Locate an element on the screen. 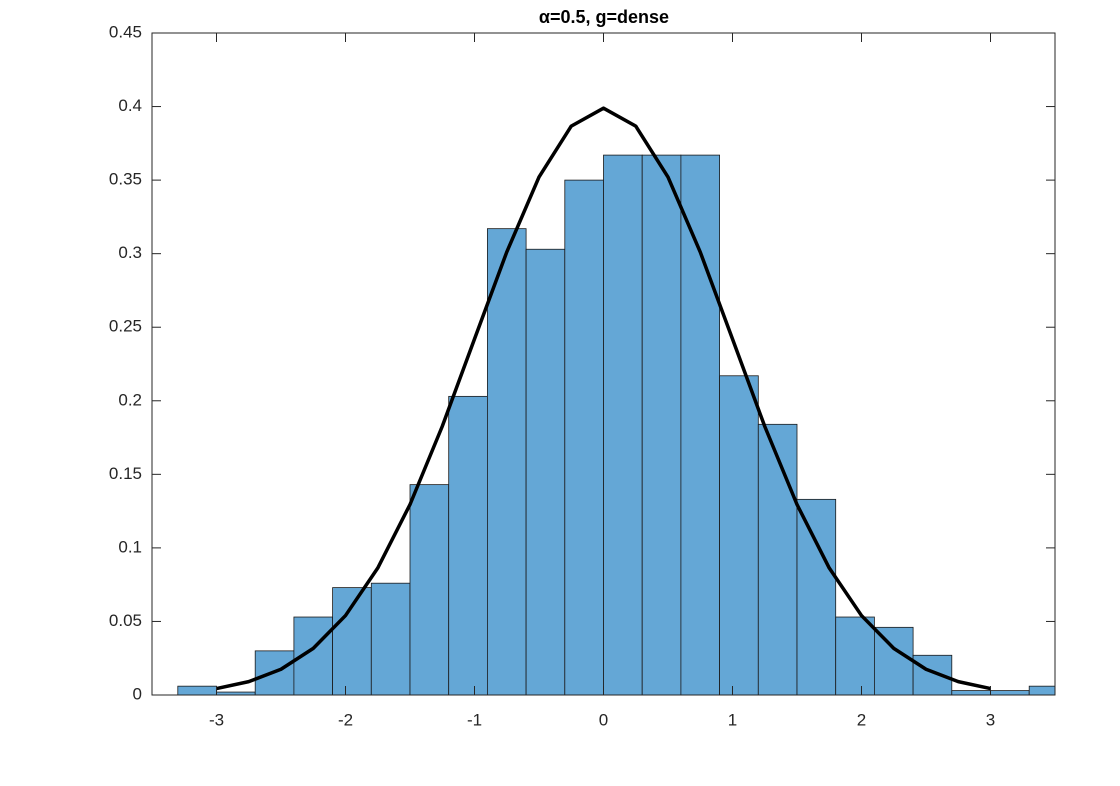 This screenshot has height=786, width=1120. x-tick-label: -2 is located at coordinates (345, 719).